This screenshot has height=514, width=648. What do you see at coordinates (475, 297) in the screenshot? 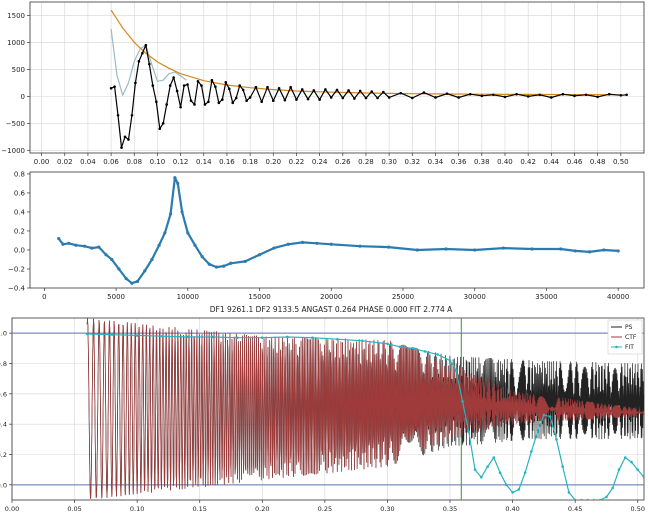
I see `x-tick-label: 30000` at bounding box center [475, 297].